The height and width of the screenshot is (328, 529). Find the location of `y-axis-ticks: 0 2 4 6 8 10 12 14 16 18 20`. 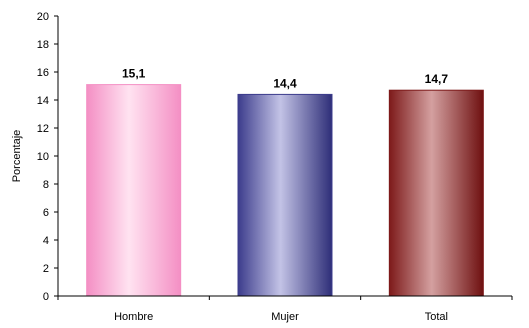

y-axis-ticks: 0 2 4 6 8 10 12 14 16 18 20 is located at coordinates (47, 157).